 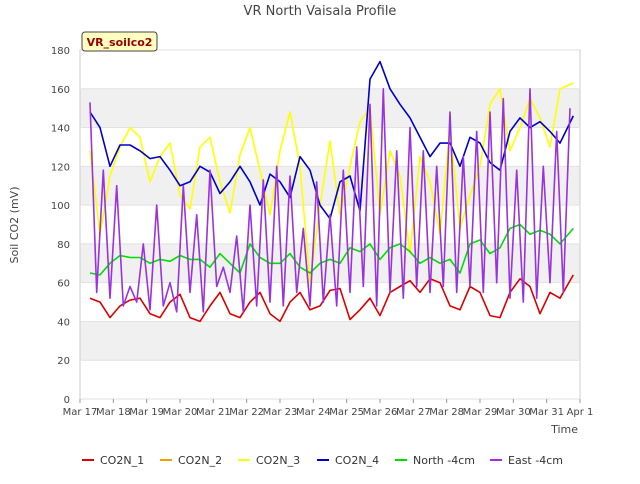 I want to click on y-tick-label: 80, so click(x=63, y=245).